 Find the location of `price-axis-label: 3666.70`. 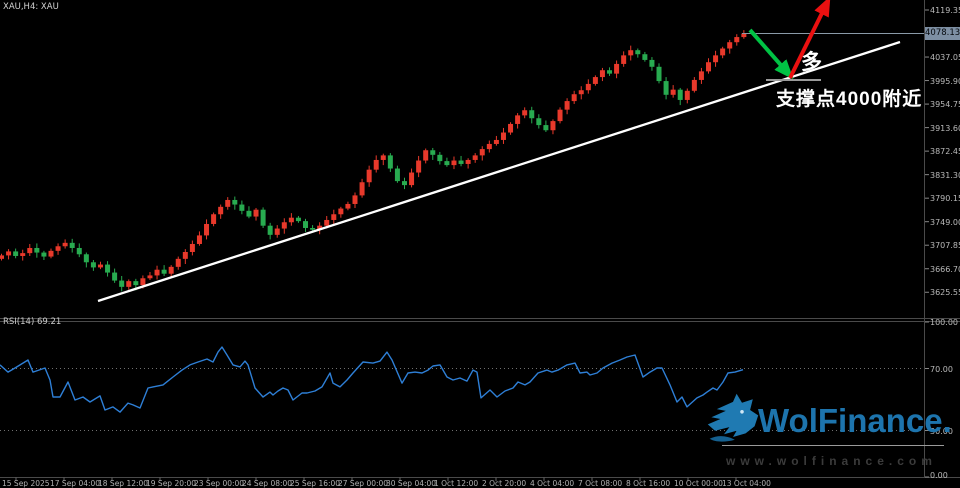

price-axis-label: 3666.70 is located at coordinates (945, 269).